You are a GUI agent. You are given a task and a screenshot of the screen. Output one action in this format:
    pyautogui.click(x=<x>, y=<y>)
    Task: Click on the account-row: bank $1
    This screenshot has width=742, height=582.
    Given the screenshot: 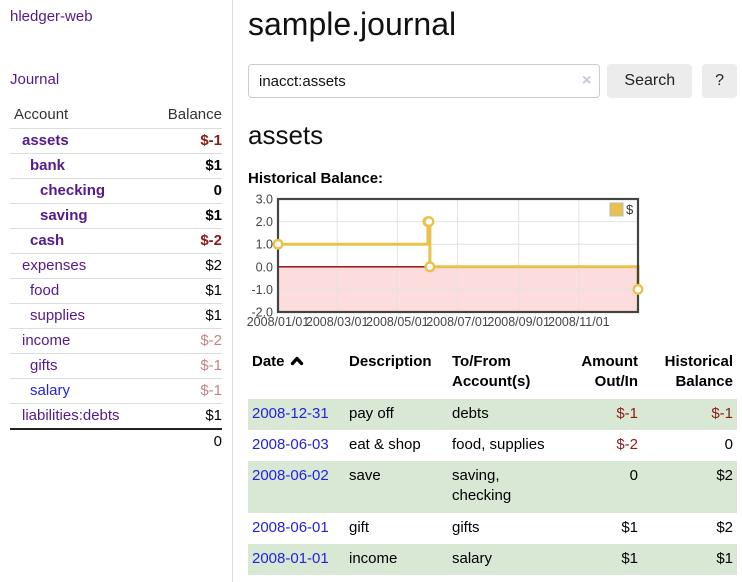 What is the action you would take?
    pyautogui.click(x=116, y=166)
    